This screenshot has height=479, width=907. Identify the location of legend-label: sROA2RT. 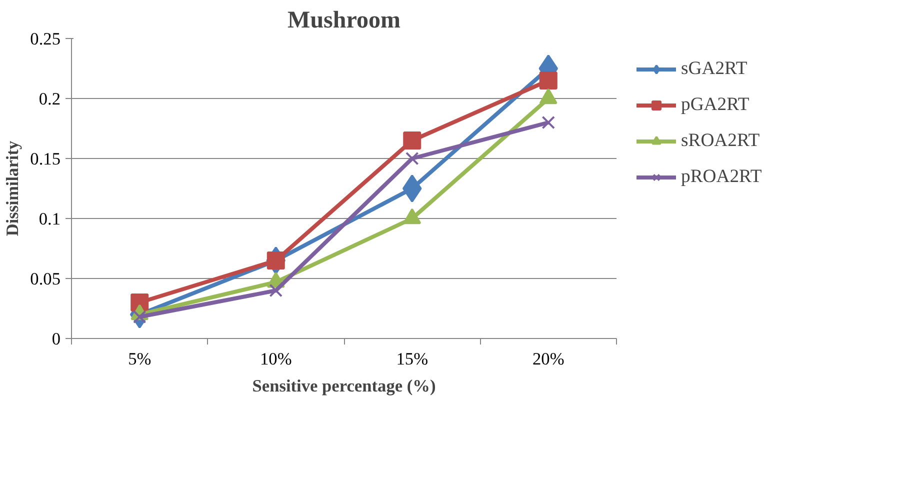
(720, 141).